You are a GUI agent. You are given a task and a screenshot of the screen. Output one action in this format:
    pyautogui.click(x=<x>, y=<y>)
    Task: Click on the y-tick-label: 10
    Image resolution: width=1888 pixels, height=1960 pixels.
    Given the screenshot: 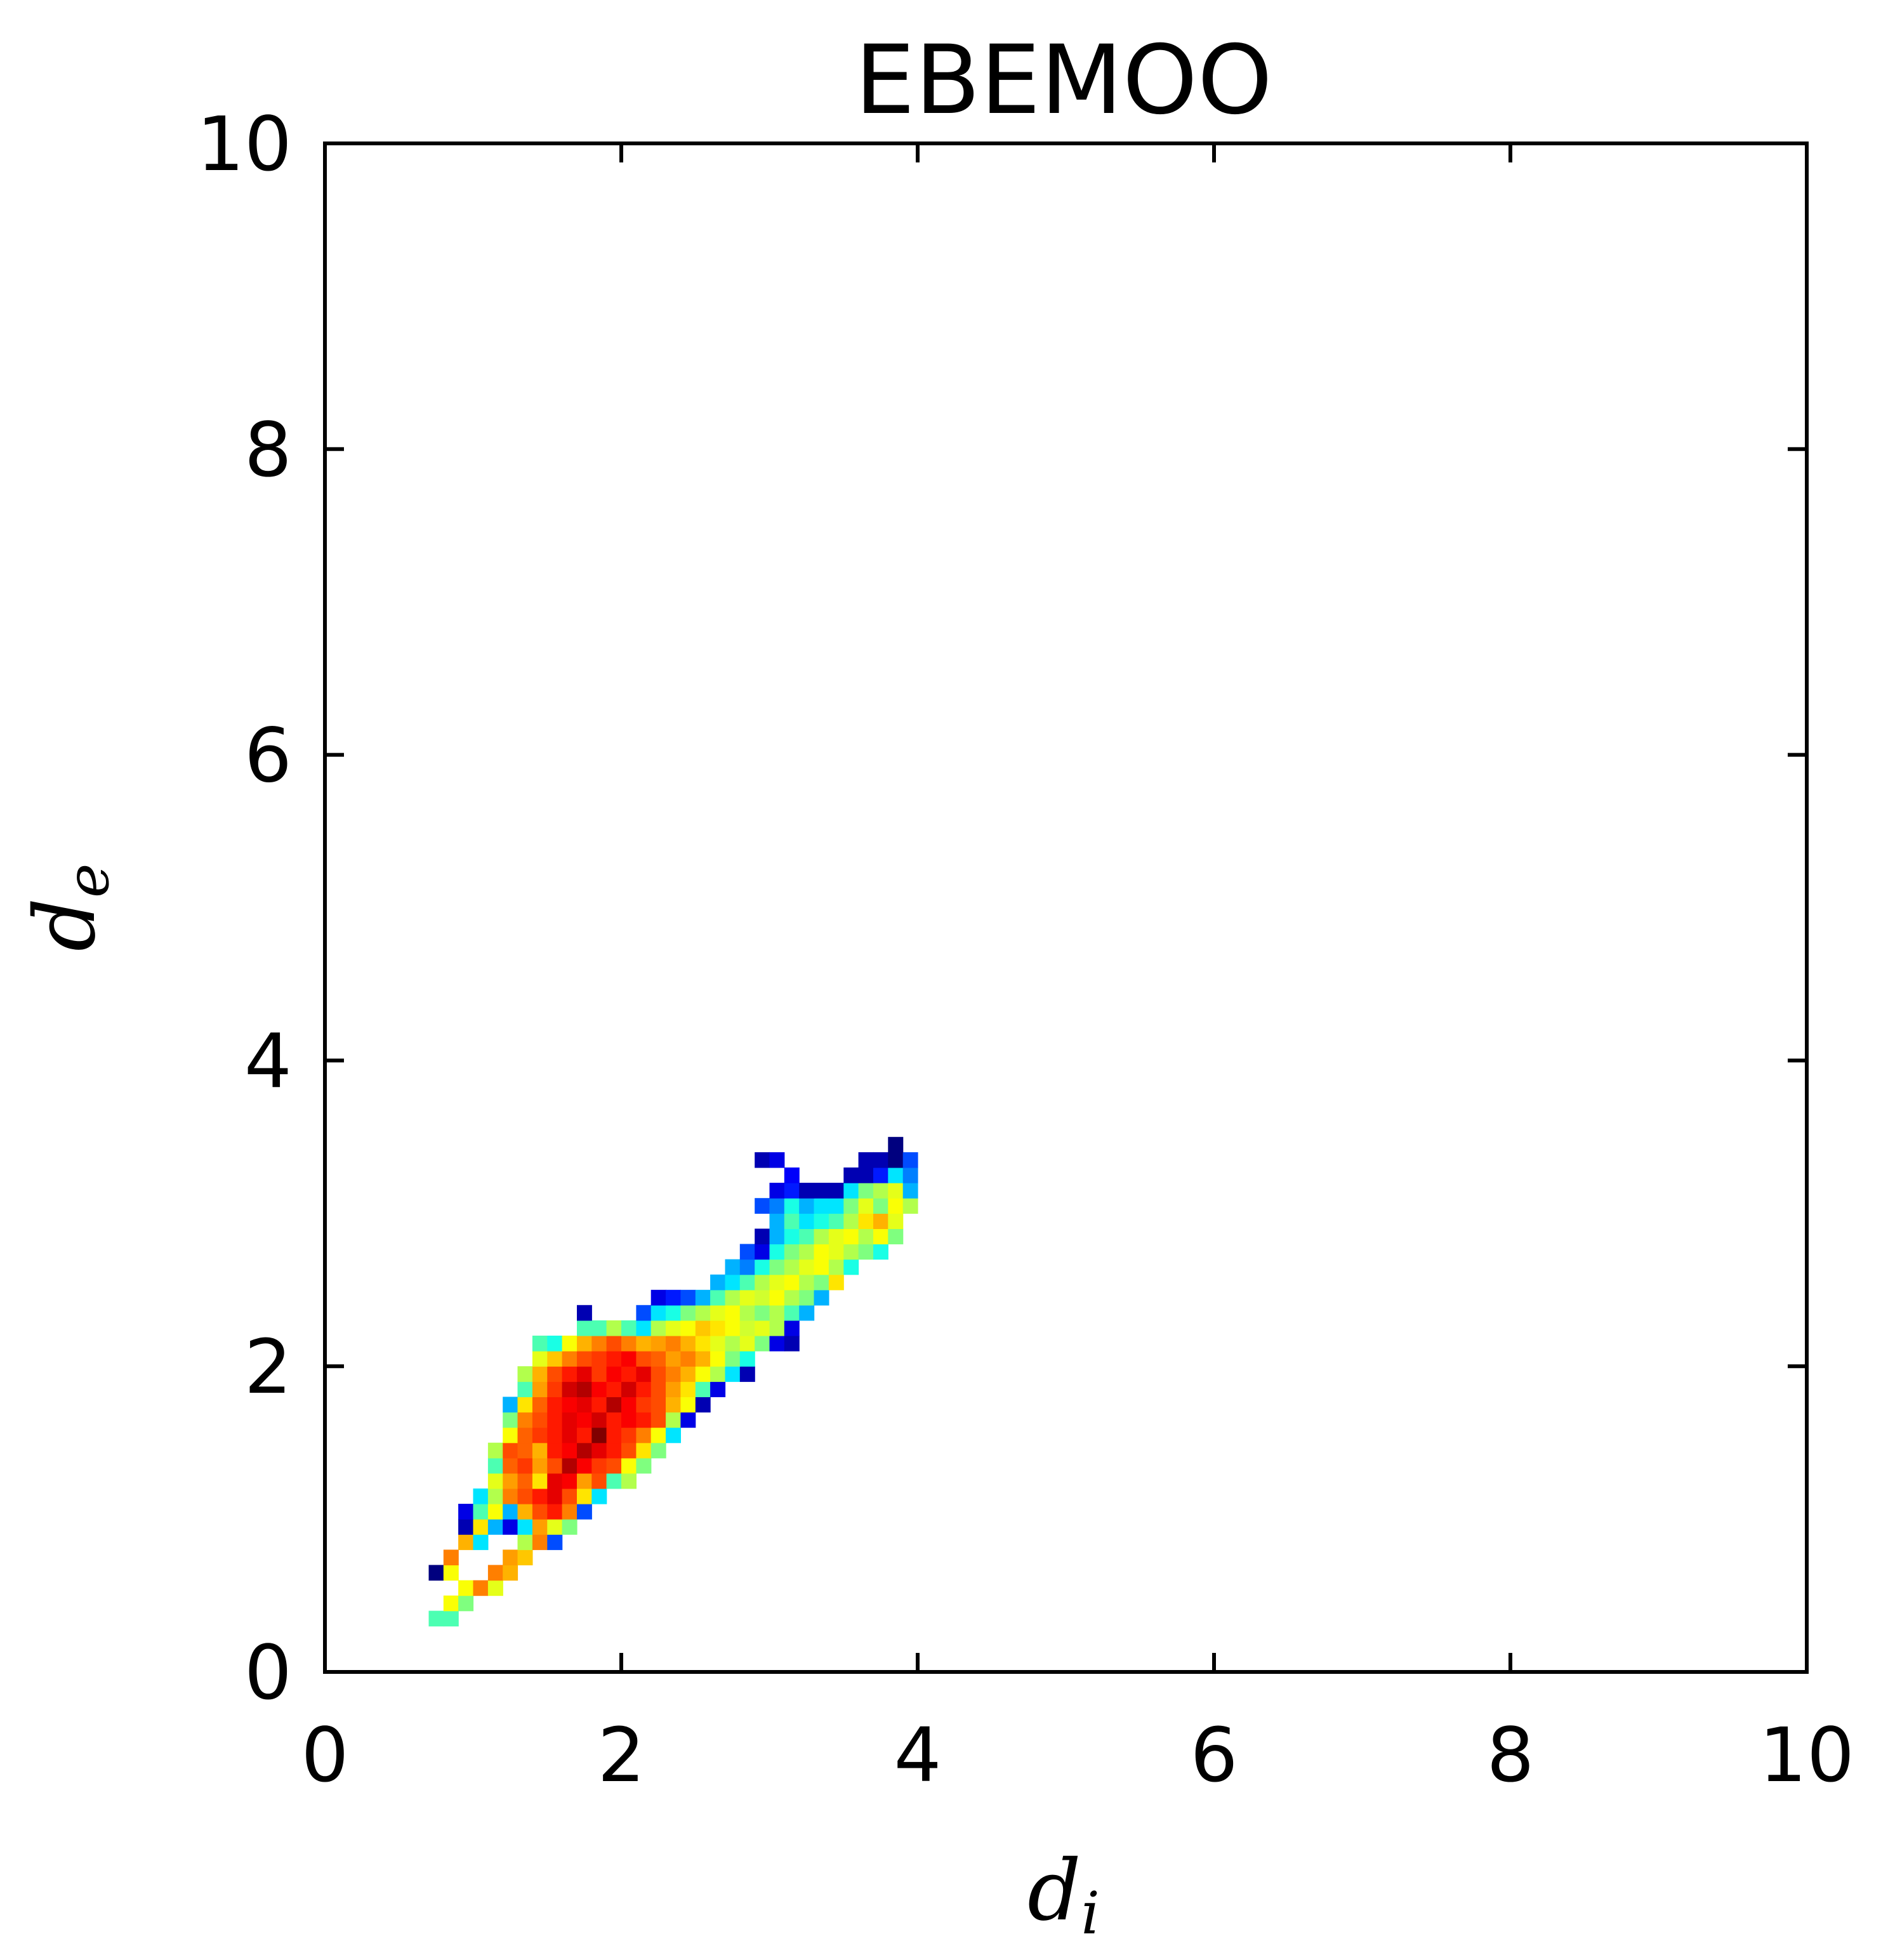 What is the action you would take?
    pyautogui.click(x=244, y=144)
    